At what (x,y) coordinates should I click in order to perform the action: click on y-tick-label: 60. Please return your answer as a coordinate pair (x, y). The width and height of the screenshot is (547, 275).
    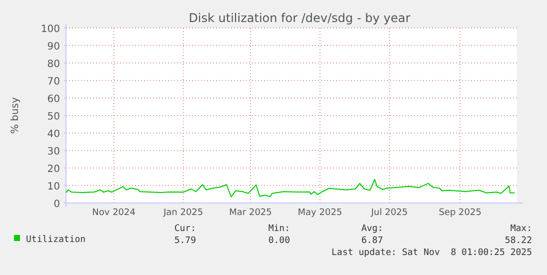
    Looking at the image, I should click on (53, 99).